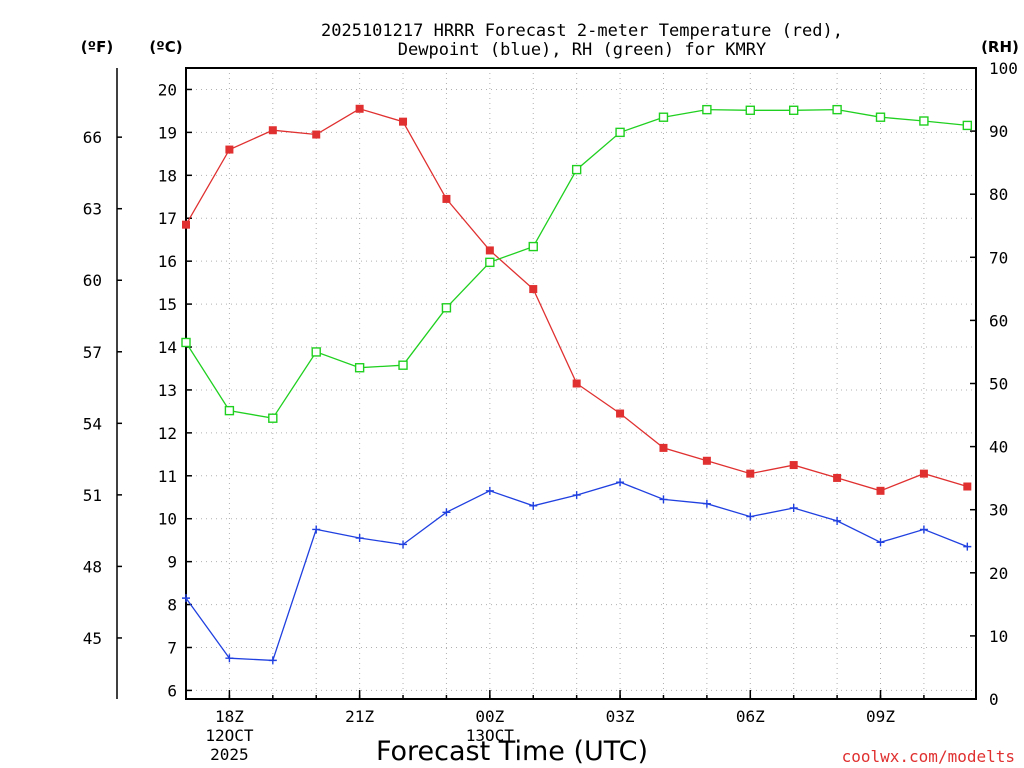 The width and height of the screenshot is (1024, 768). I want to click on celsius-tick-label: 18, so click(167, 175).